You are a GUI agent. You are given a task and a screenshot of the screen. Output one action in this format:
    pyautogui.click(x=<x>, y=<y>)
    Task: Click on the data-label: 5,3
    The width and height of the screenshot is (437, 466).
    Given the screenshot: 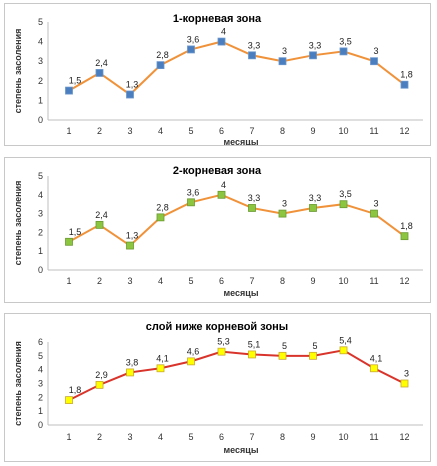 What is the action you would take?
    pyautogui.click(x=223, y=342)
    